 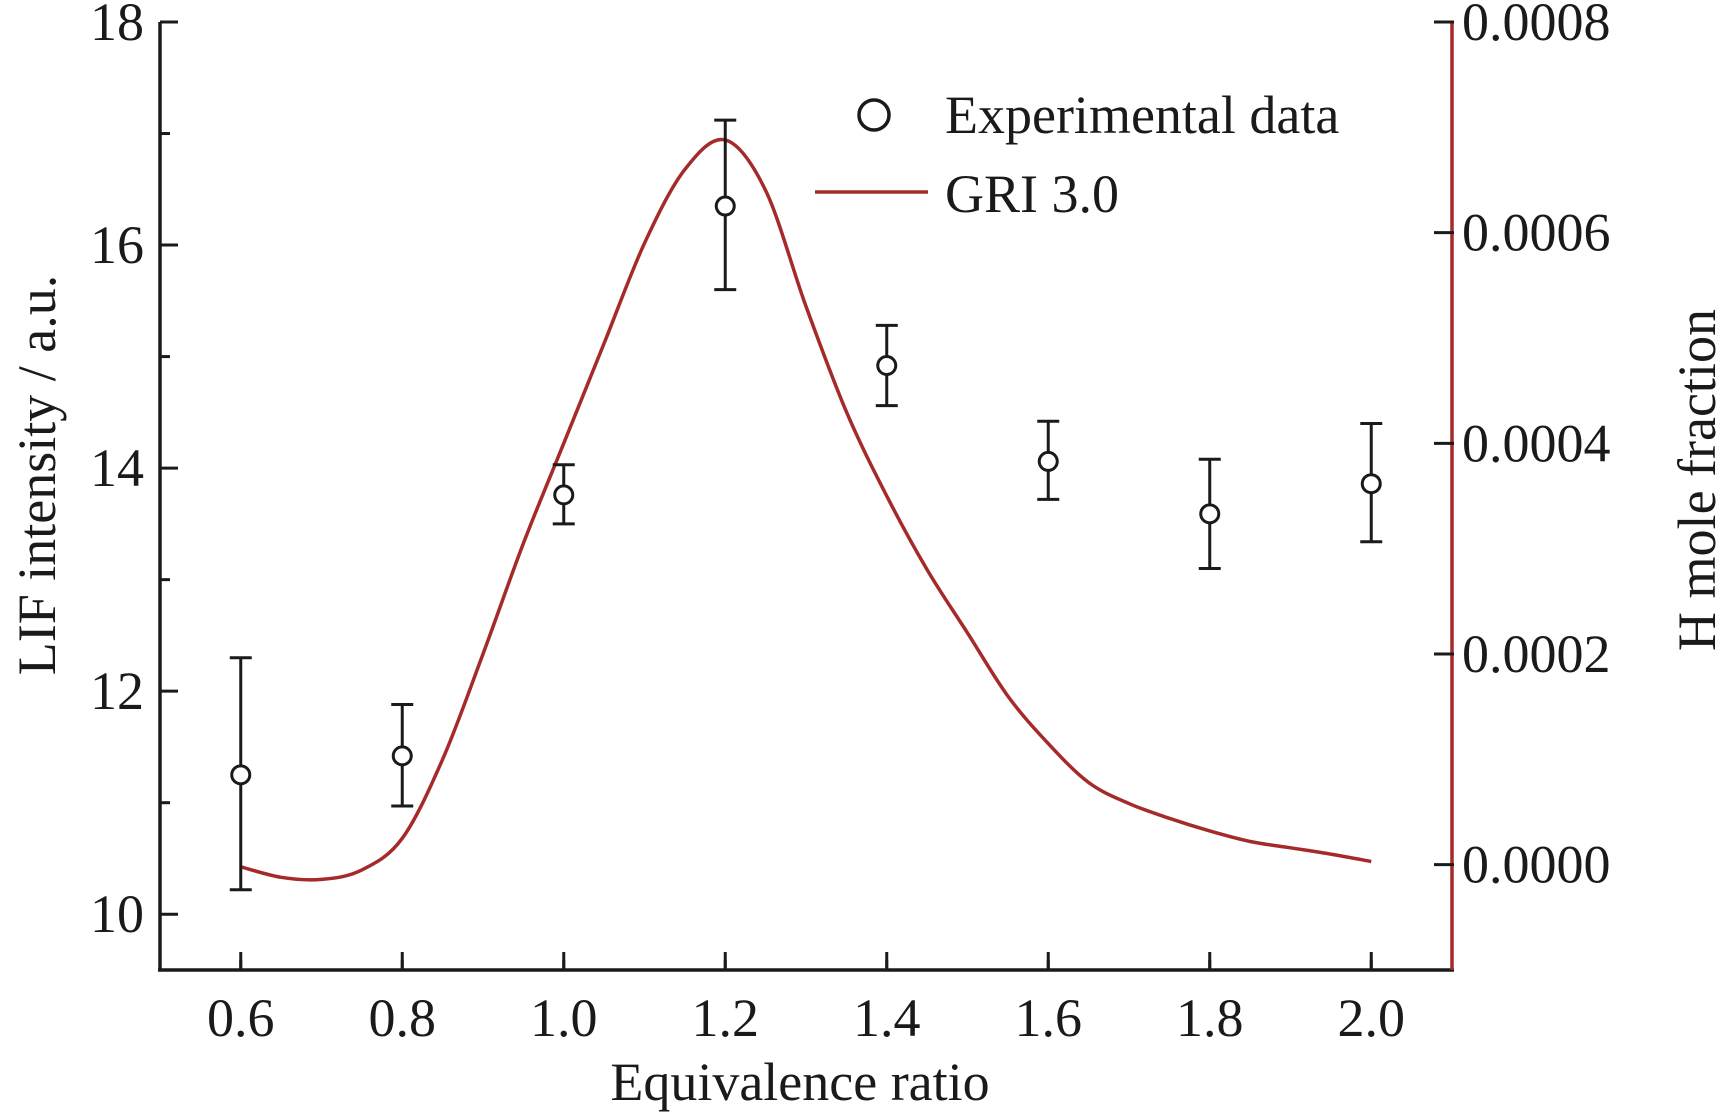 What do you see at coordinates (117, 245) in the screenshot?
I see `y-tick-label: 16` at bounding box center [117, 245].